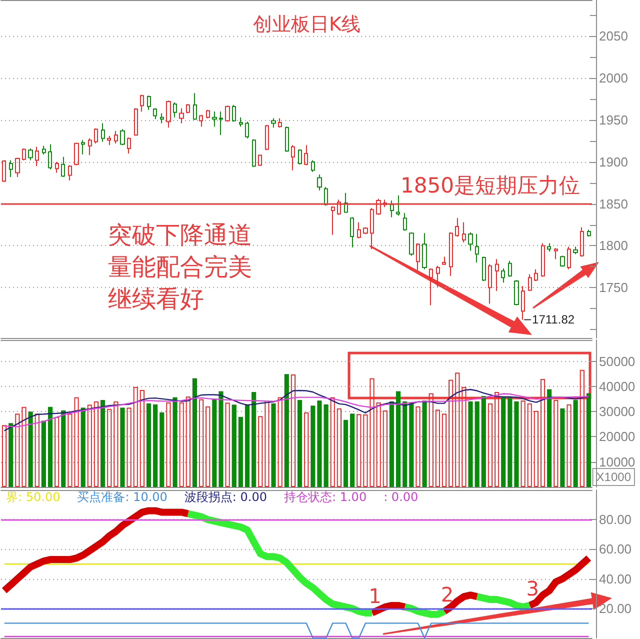 The height and width of the screenshot is (639, 640). What do you see at coordinates (180, 235) in the screenshot?
I see `annotation: 突破下降通道` at bounding box center [180, 235].